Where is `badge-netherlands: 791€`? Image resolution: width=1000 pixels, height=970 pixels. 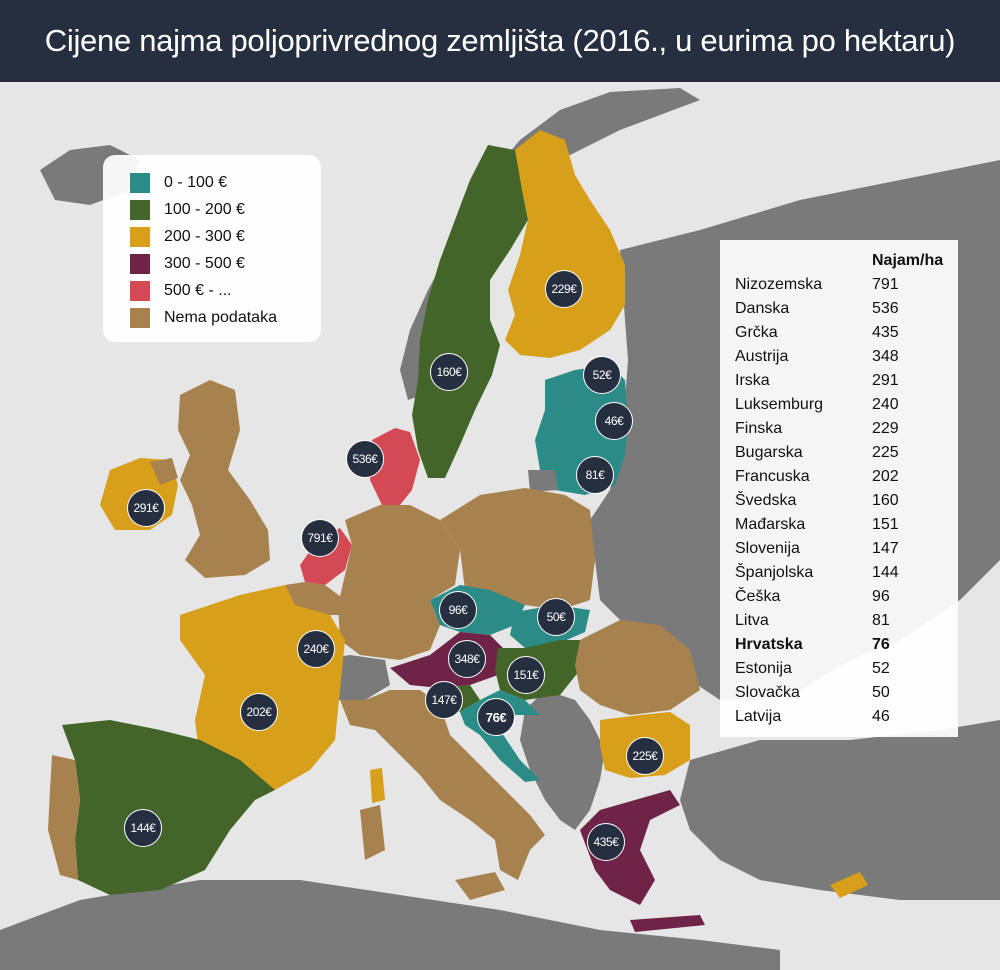 badge-netherlands: 791€ is located at coordinates (320, 538).